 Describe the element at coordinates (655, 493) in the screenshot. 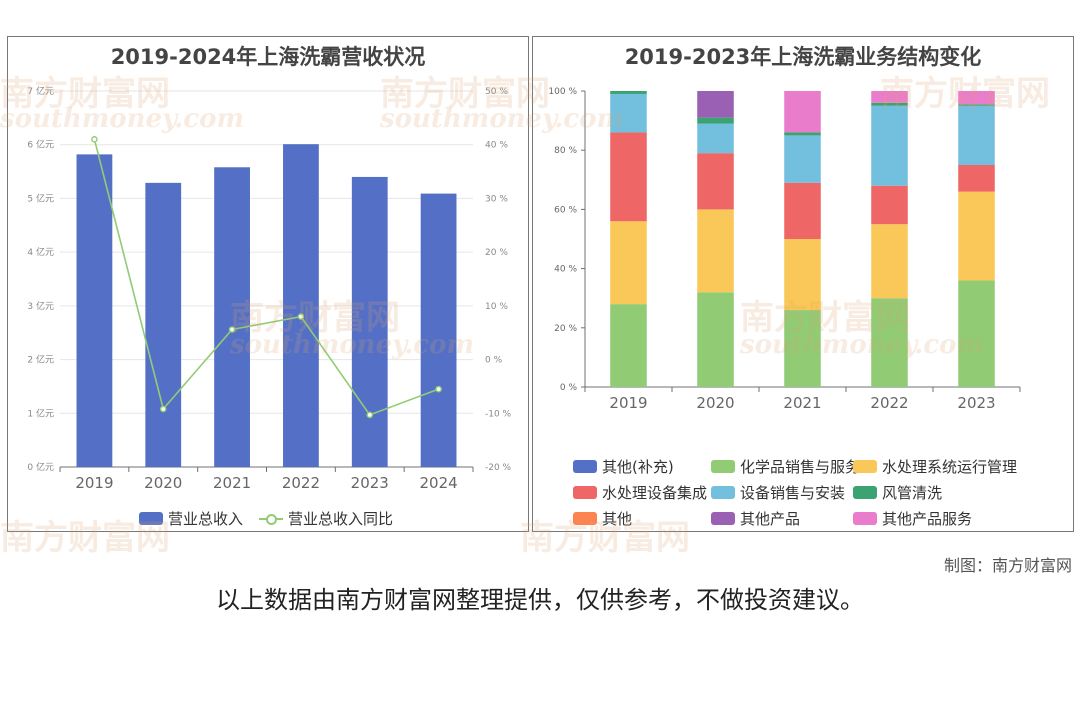

I see `legend-label: 水处理设备集成` at that location.